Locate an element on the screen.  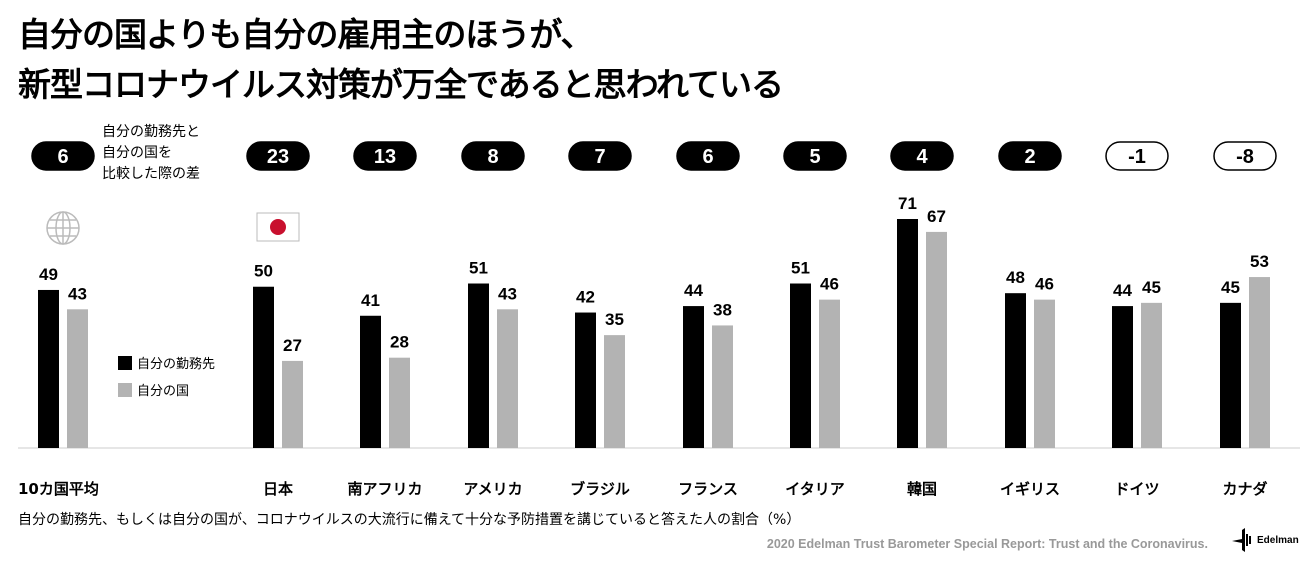
difference-value: -1 is located at coordinates (1137, 157).